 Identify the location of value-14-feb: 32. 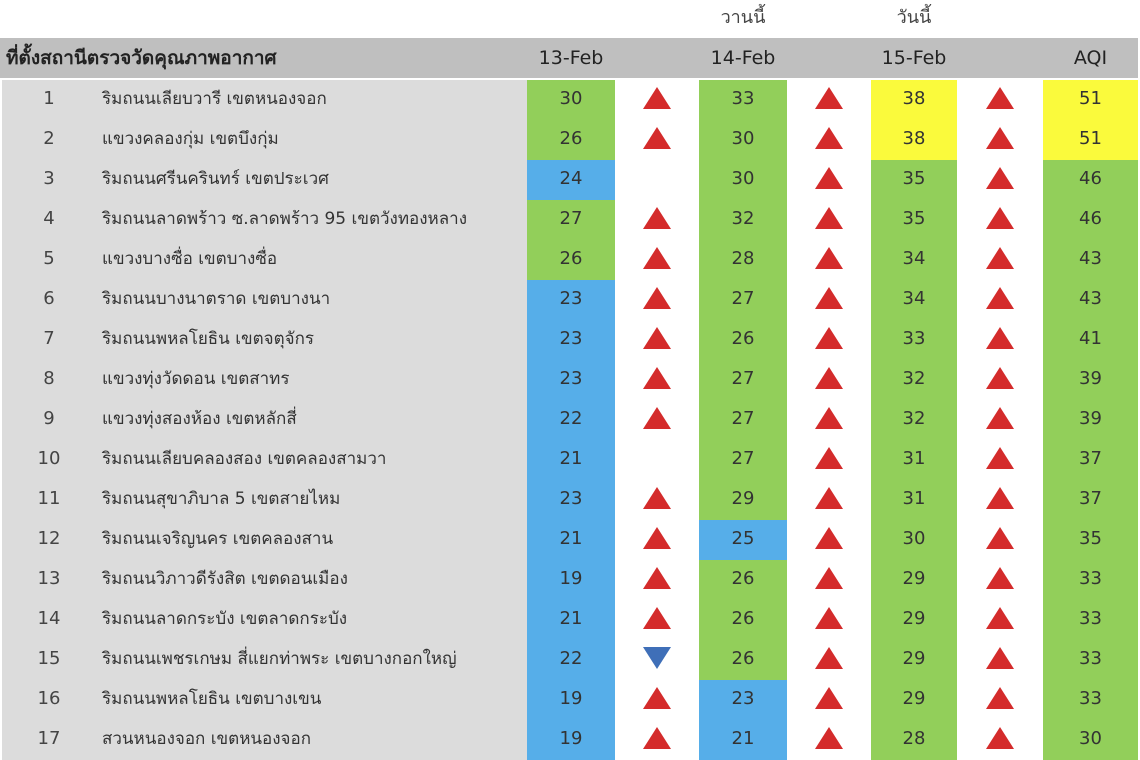
(743, 220).